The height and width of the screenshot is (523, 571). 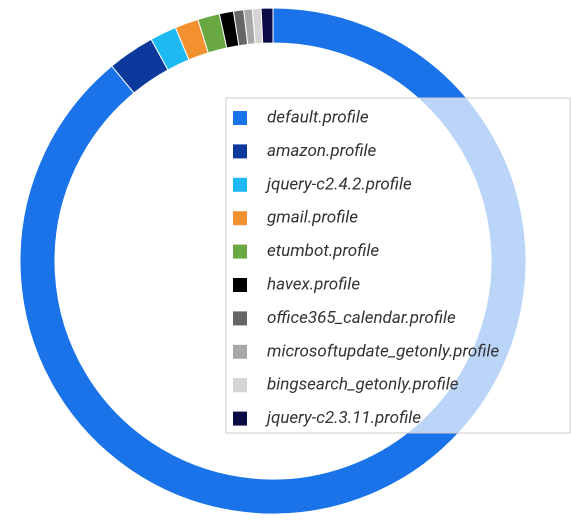 I want to click on slice, so click(x=267, y=25).